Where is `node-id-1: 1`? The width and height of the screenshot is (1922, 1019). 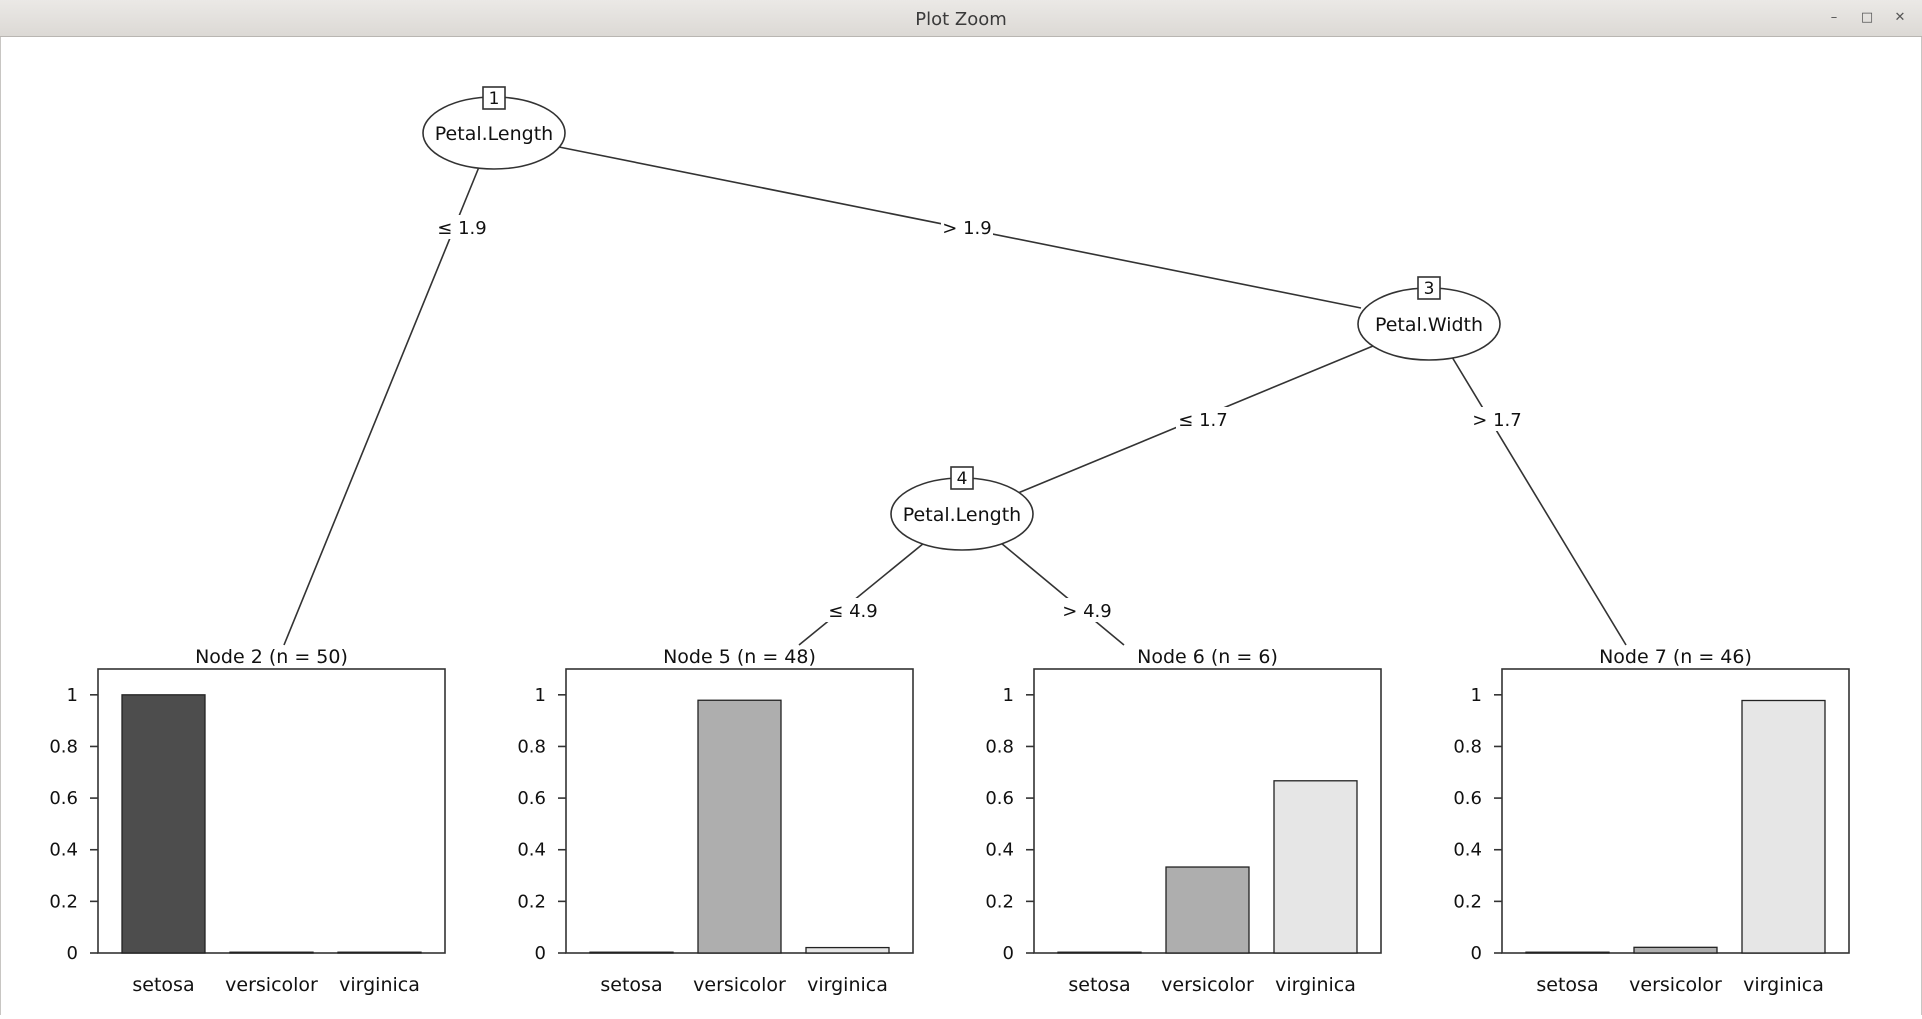
node-id-1: 1 is located at coordinates (494, 99).